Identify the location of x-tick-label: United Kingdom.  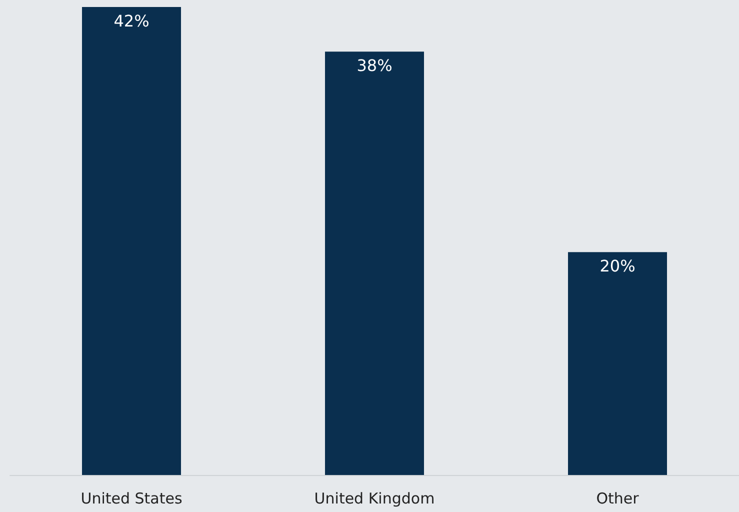
(374, 499).